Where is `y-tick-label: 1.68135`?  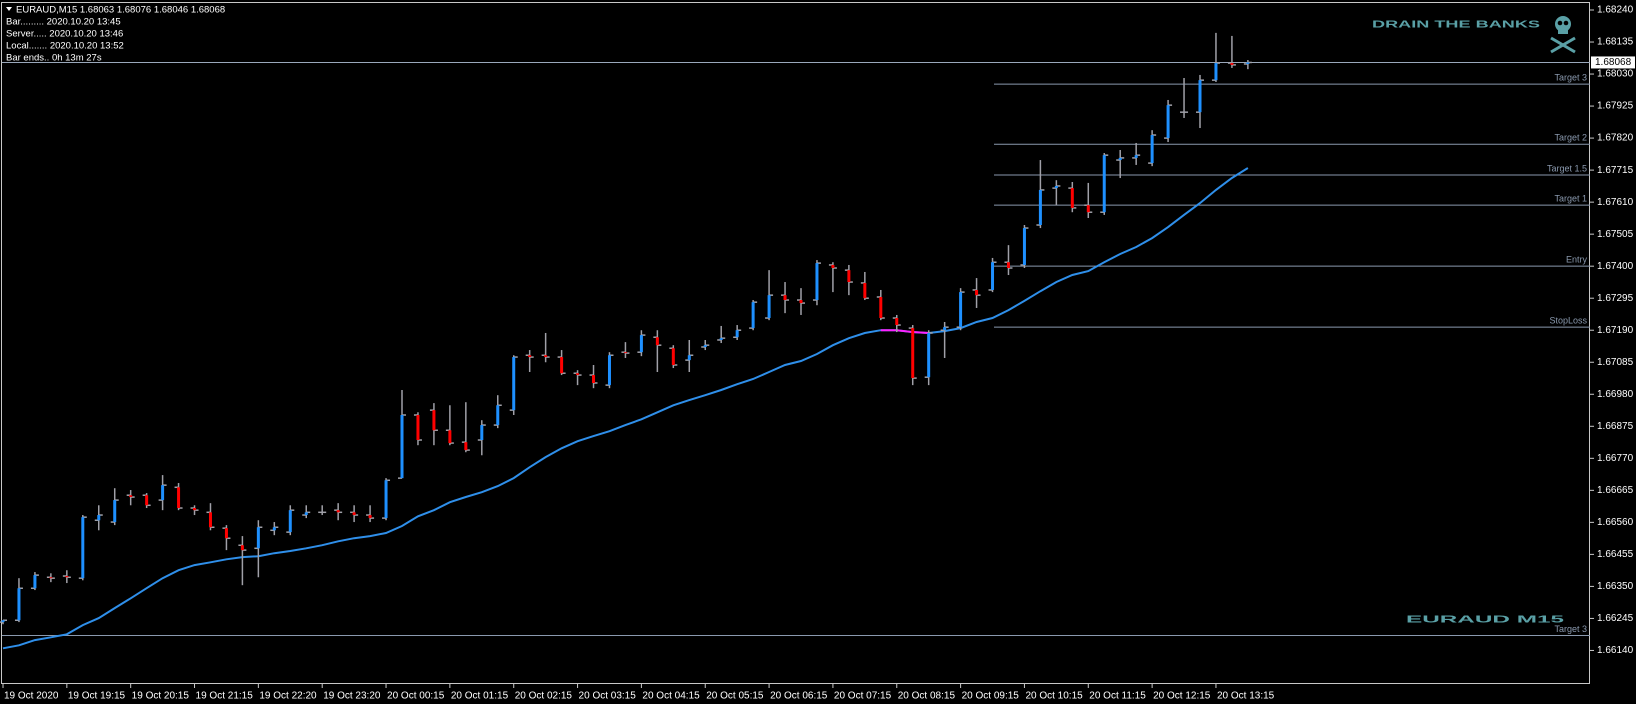
y-tick-label: 1.68135 is located at coordinates (1615, 42).